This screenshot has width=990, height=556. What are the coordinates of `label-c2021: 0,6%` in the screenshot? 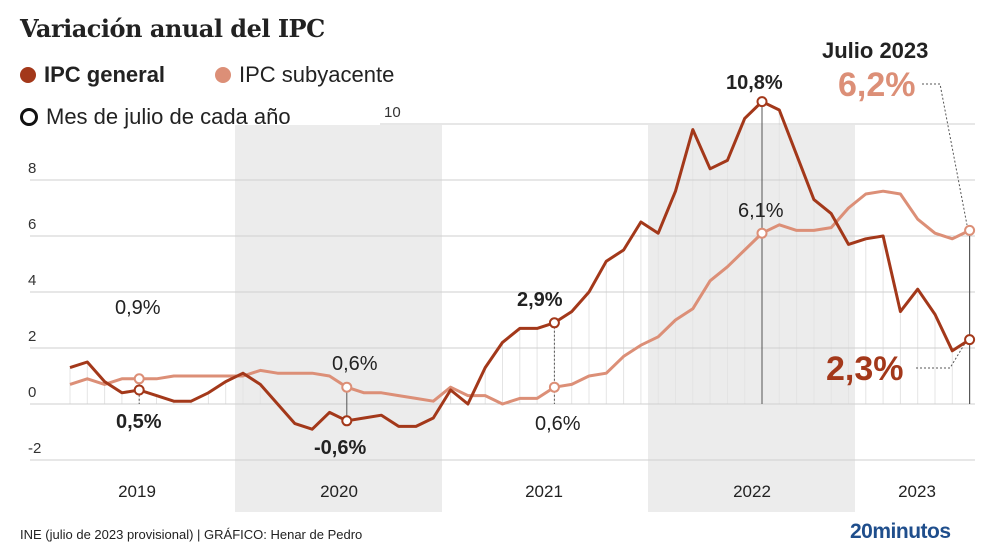 It's located at (558, 424).